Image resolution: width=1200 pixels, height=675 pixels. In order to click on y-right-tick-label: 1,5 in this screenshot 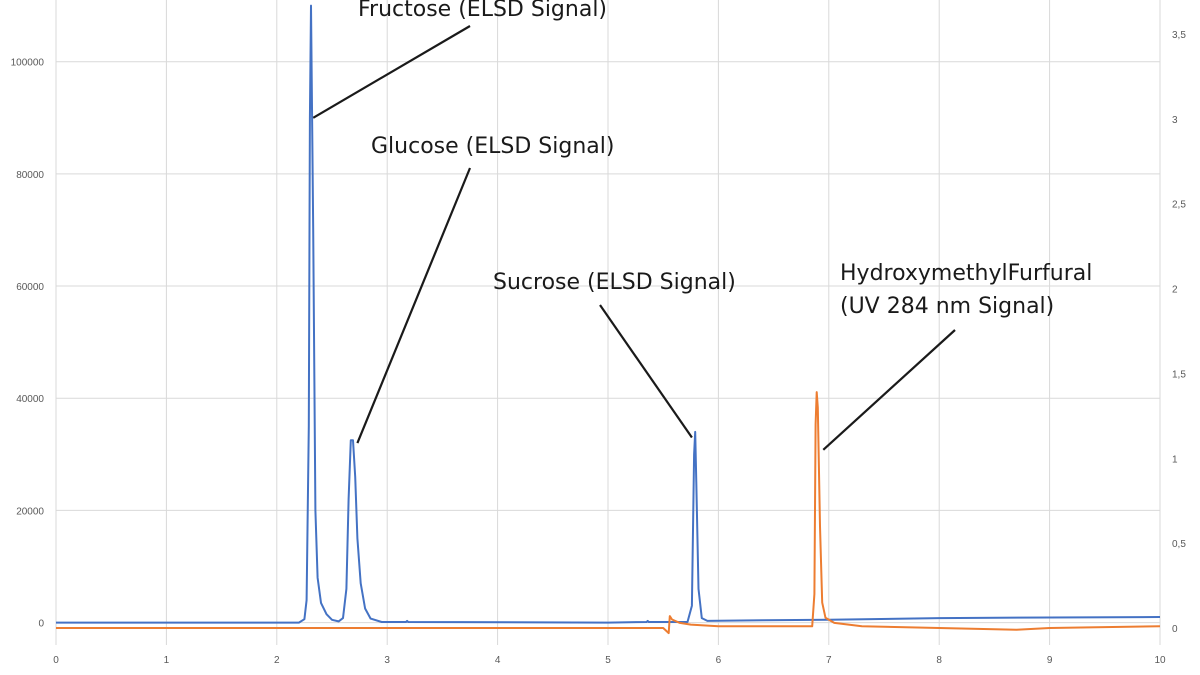, I will do `click(1179, 374)`.